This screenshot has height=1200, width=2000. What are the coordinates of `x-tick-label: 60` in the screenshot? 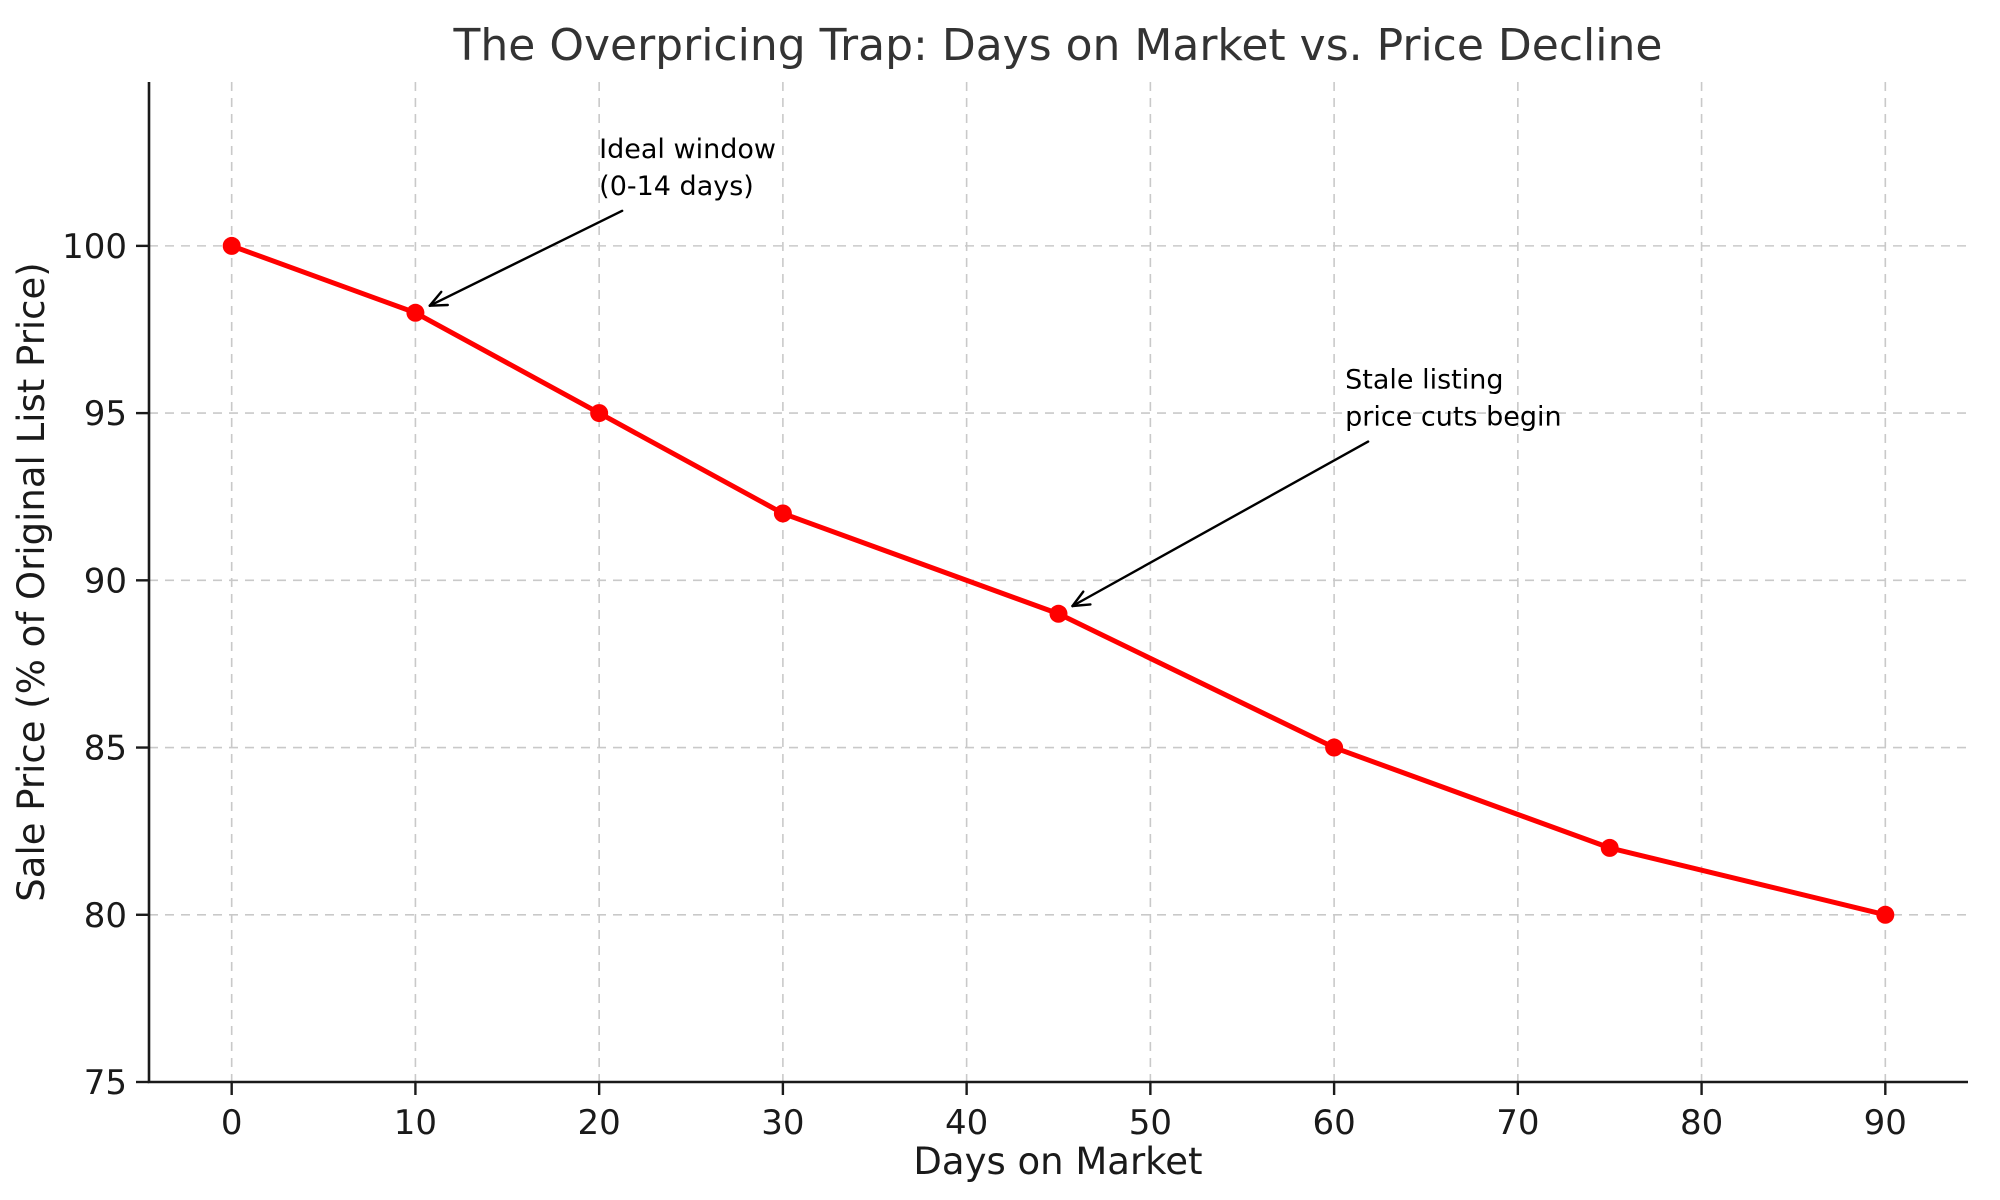 It's located at (1333, 1123).